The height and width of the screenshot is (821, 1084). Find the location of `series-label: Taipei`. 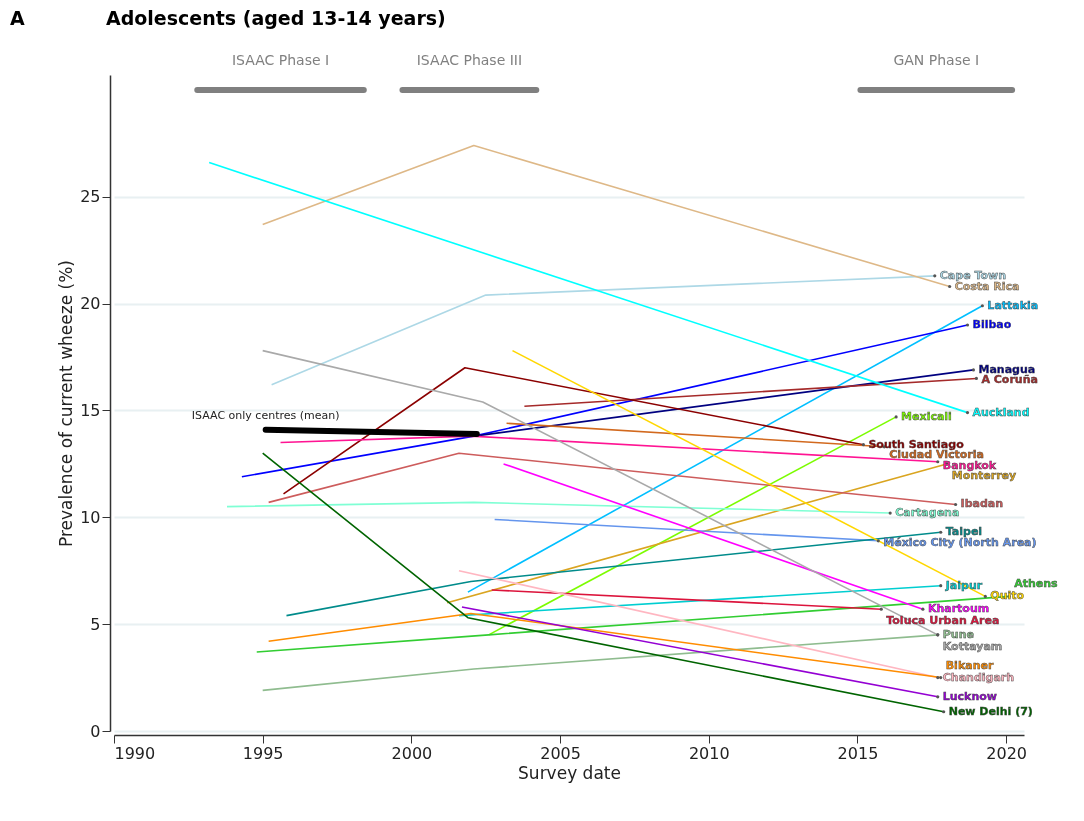

series-label: Taipei is located at coordinates (964, 532).